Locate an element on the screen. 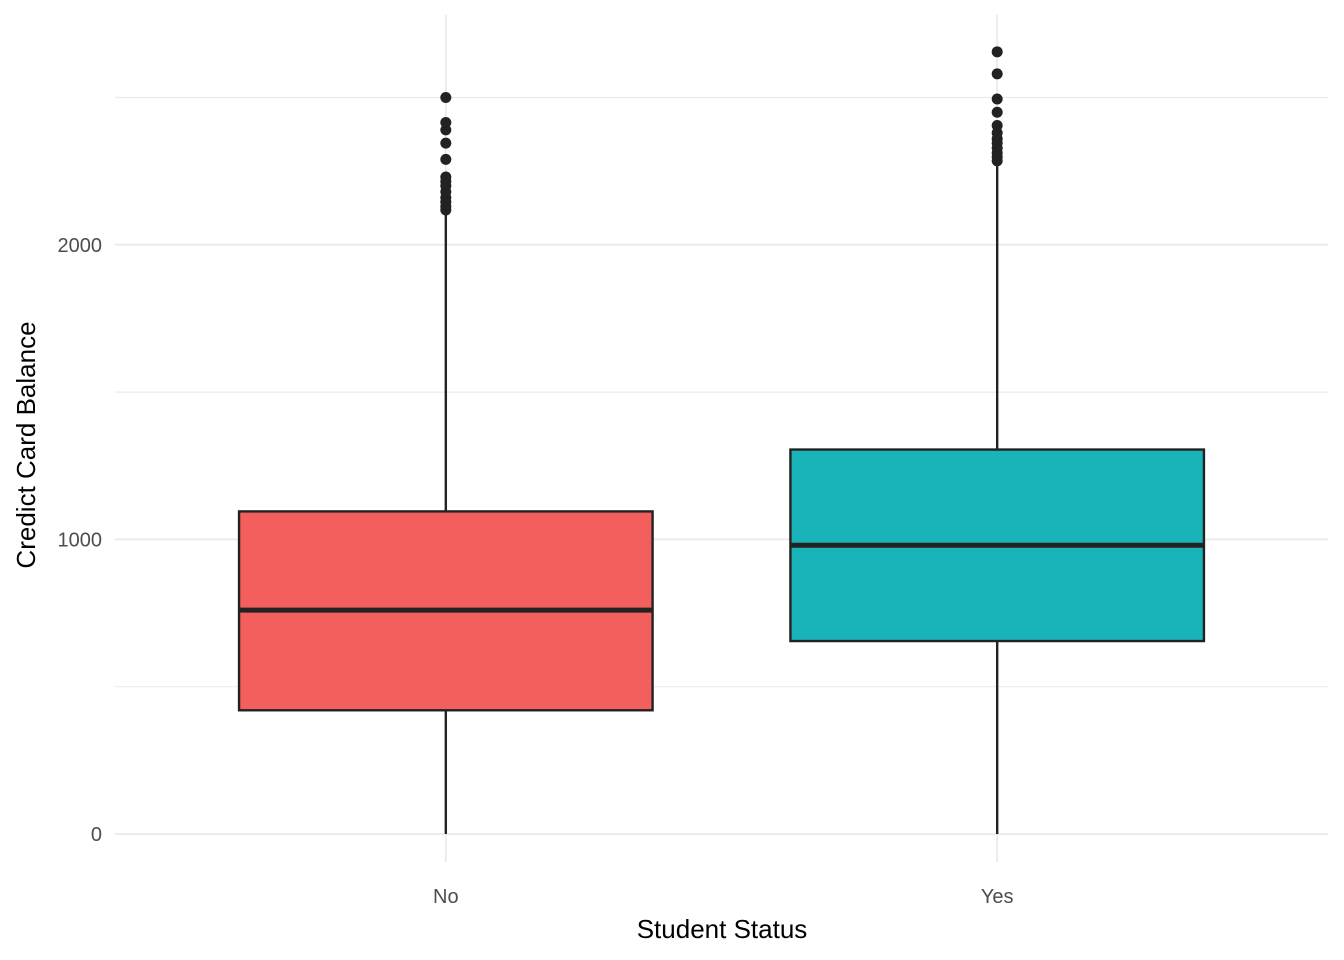 Image resolution: width=1344 pixels, height=960 pixels. y-axis-ticks: 0 1000 2000 is located at coordinates (80, 540).